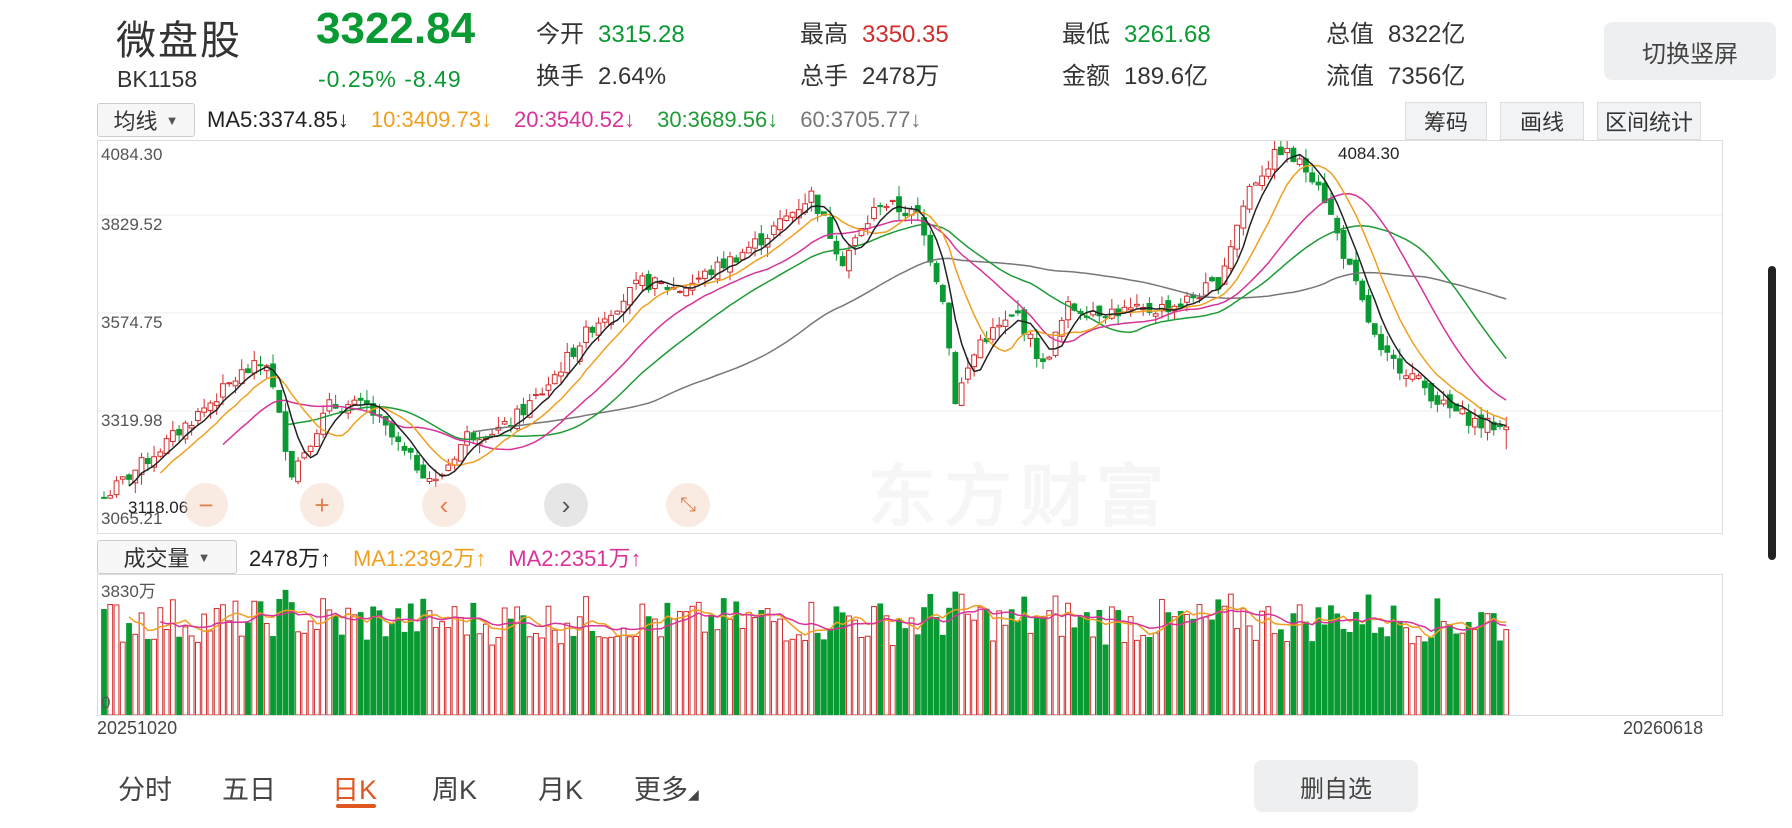 The width and height of the screenshot is (1792, 828). Describe the element at coordinates (167, 557) in the screenshot. I see `volume-dropdown: 成交量 ▼` at that location.